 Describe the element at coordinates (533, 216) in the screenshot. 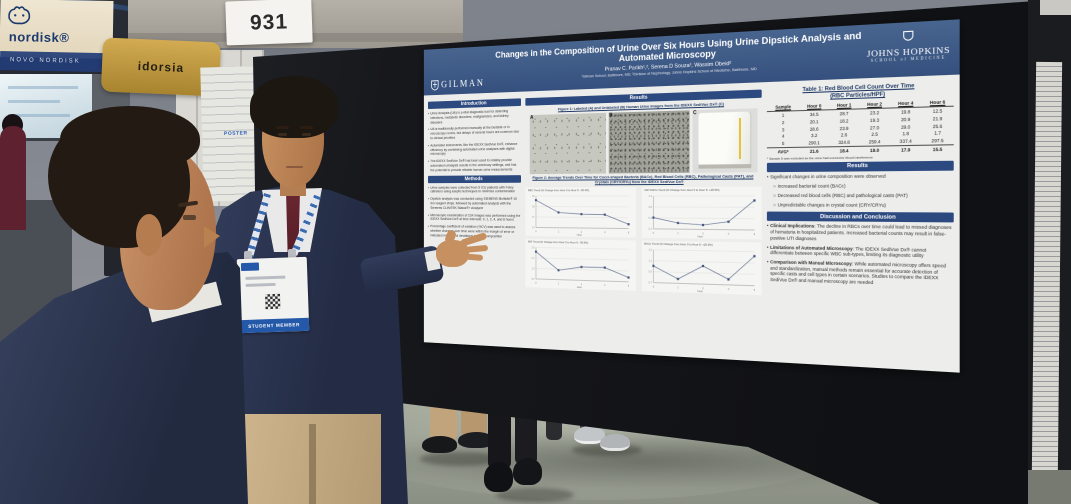

I see `svg-text: 17` at that location.